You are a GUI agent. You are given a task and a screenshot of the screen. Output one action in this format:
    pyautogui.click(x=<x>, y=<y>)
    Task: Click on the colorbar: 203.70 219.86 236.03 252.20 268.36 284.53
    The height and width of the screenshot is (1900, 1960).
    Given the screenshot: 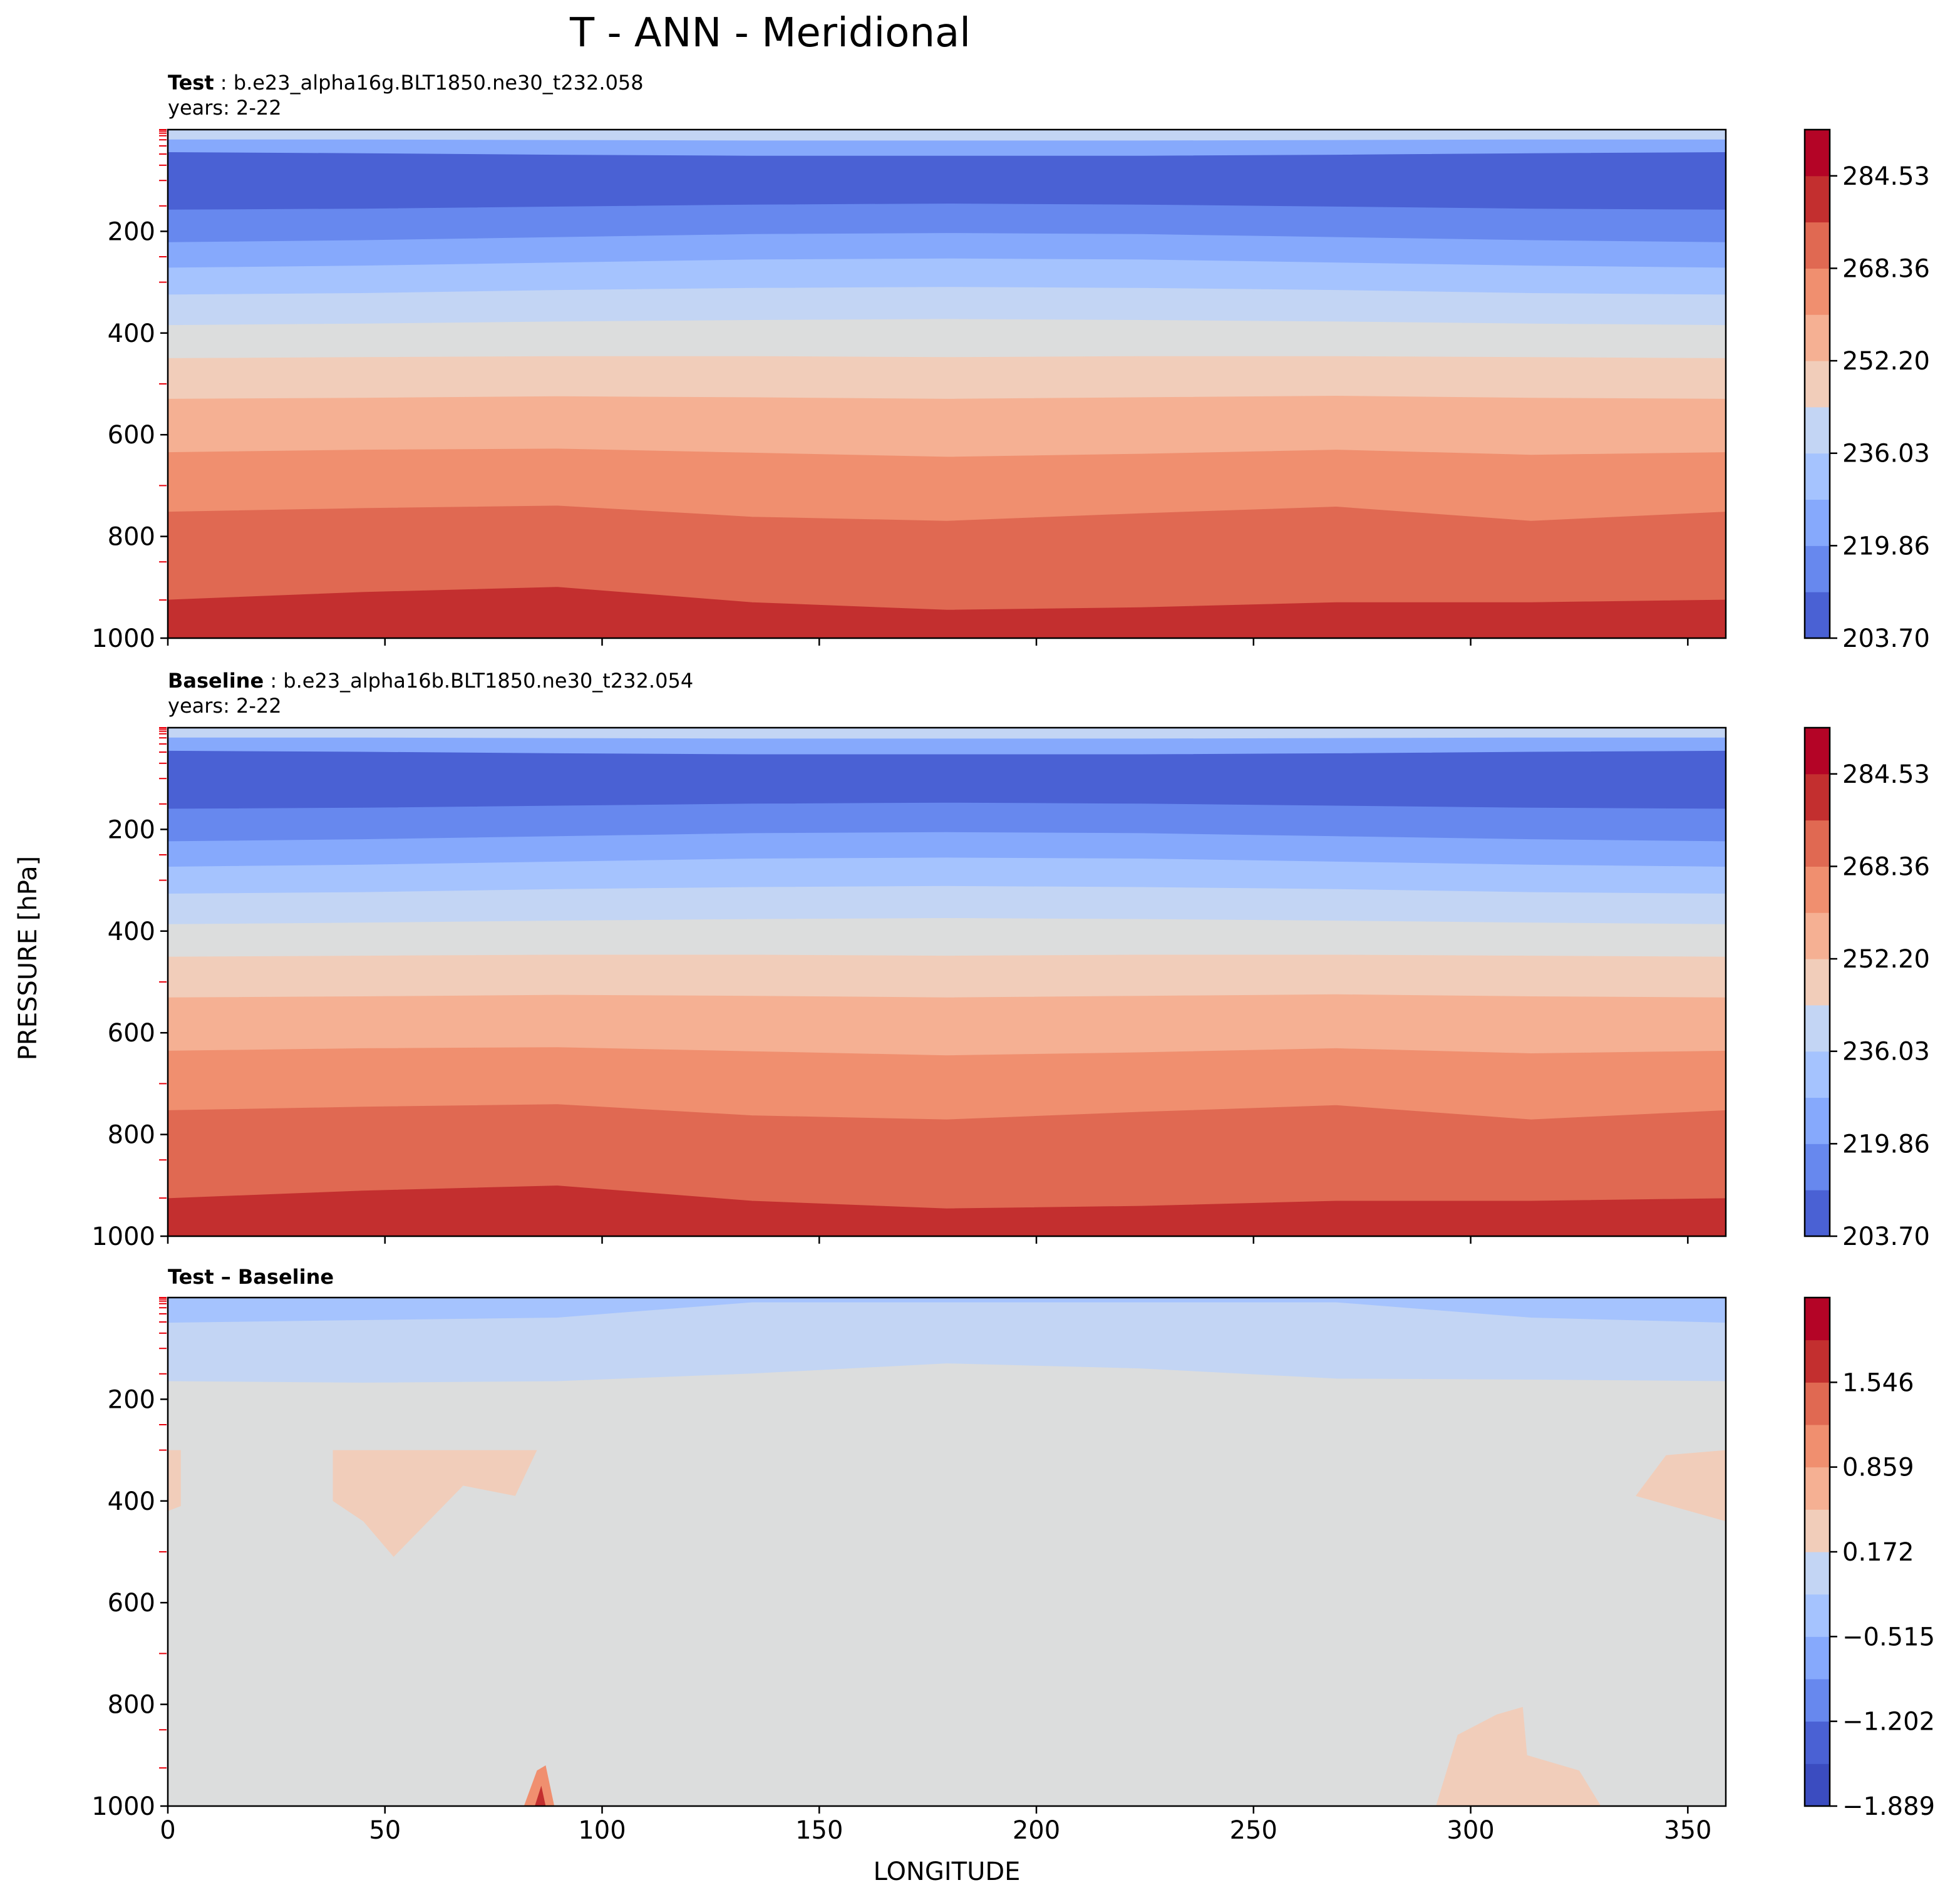 What is the action you would take?
    pyautogui.click(x=1866, y=988)
    